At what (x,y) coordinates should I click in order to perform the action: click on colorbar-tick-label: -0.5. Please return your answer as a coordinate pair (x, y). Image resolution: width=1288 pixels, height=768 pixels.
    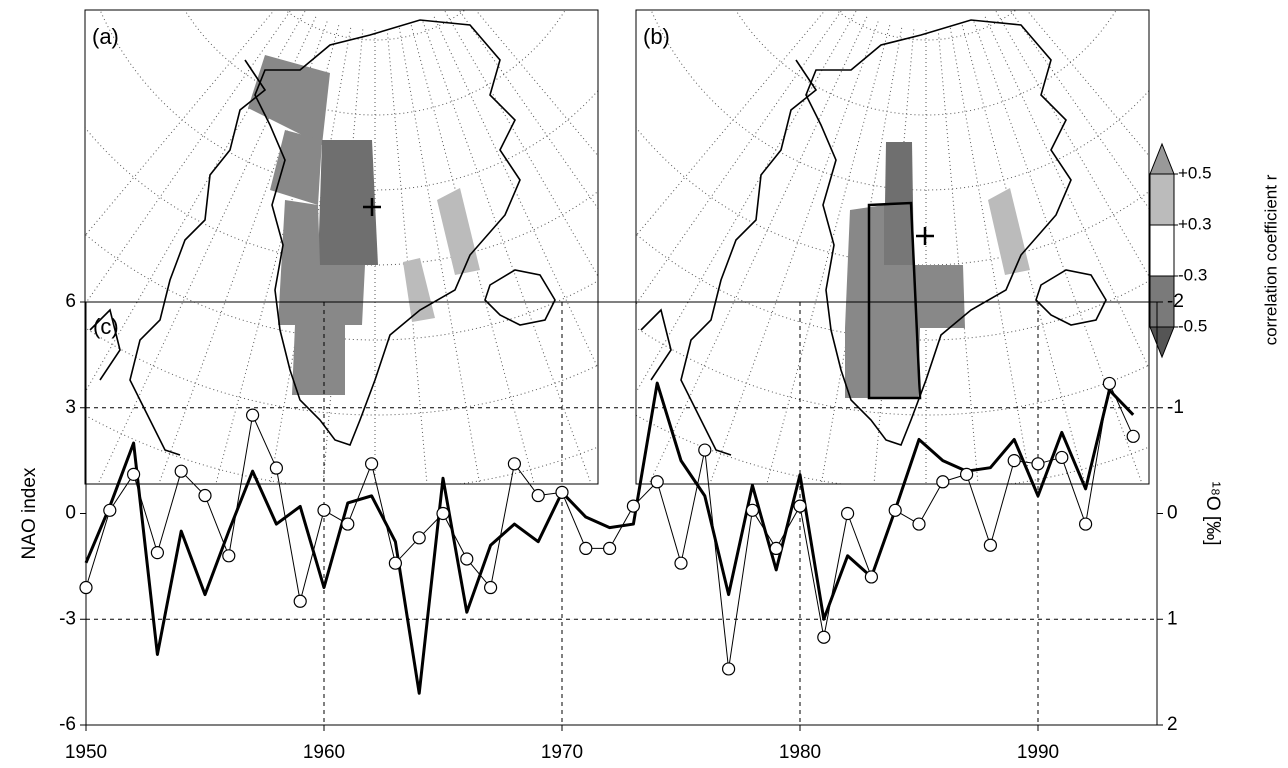
    Looking at the image, I should click on (1192, 325).